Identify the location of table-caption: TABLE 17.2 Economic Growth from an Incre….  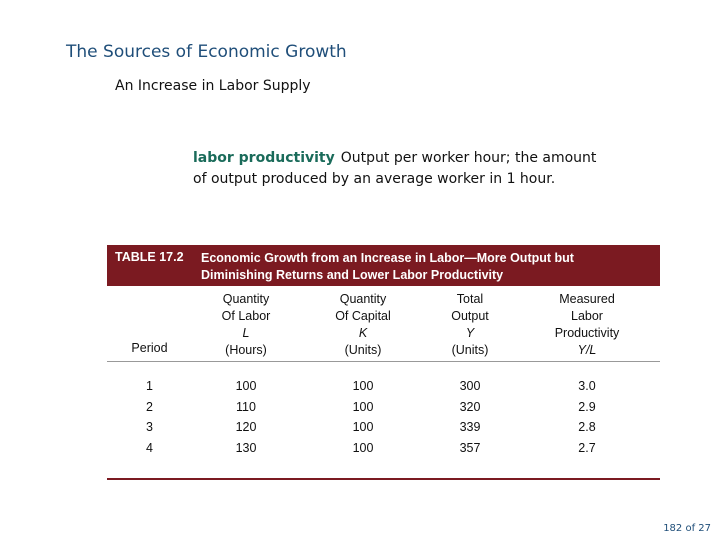
(383, 265).